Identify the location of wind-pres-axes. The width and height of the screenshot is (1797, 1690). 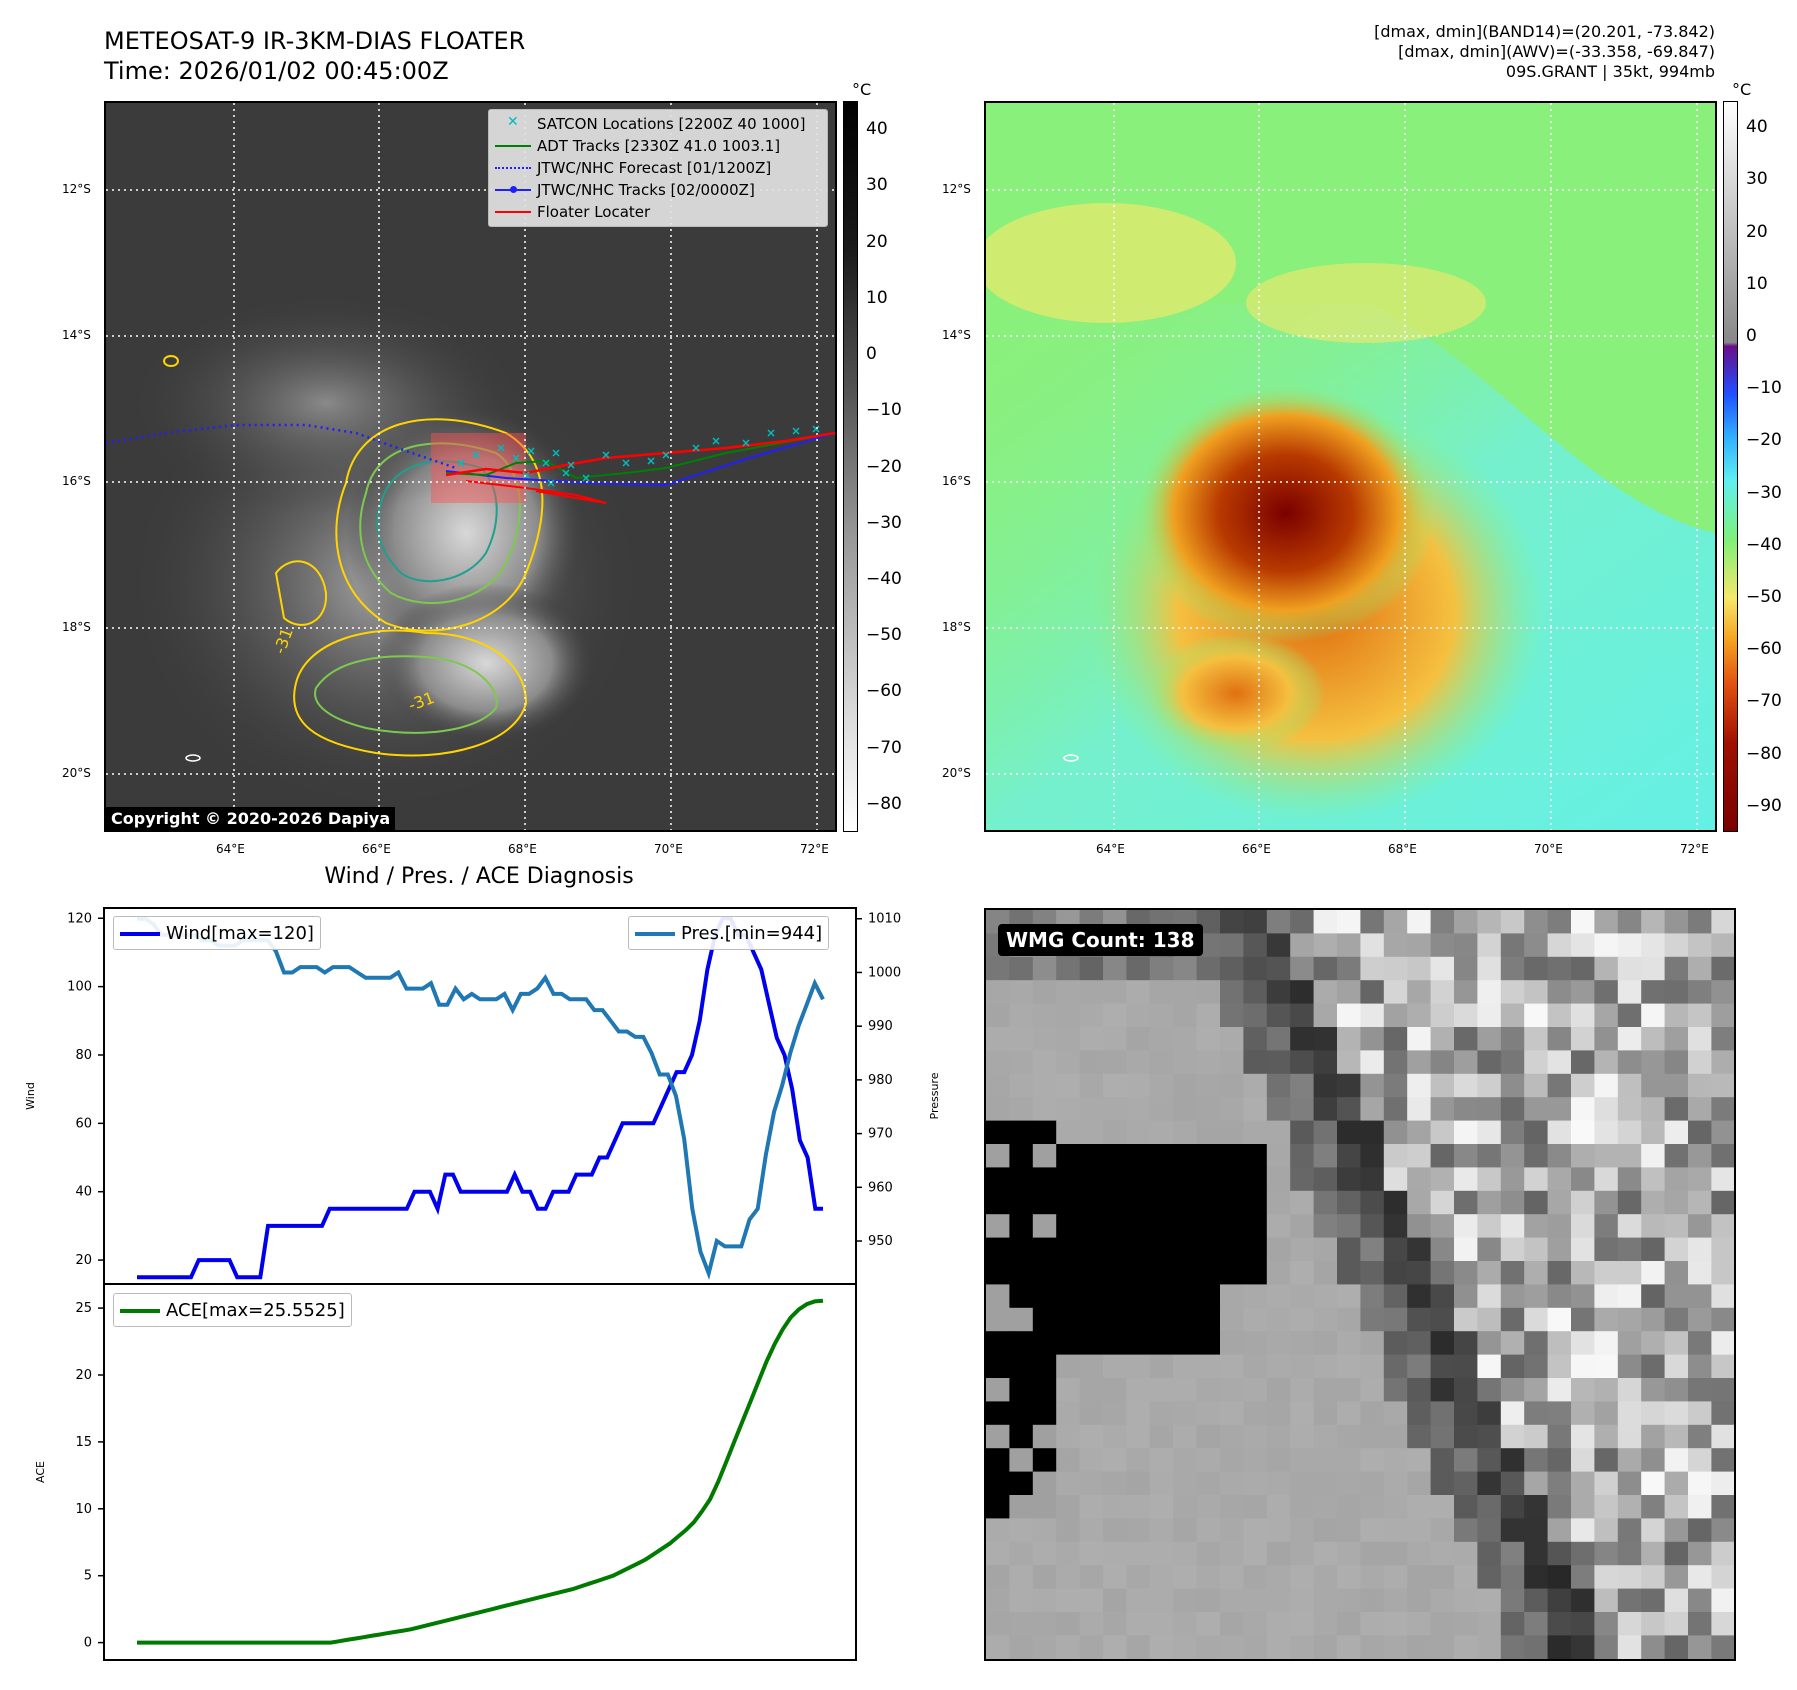
(480, 1096).